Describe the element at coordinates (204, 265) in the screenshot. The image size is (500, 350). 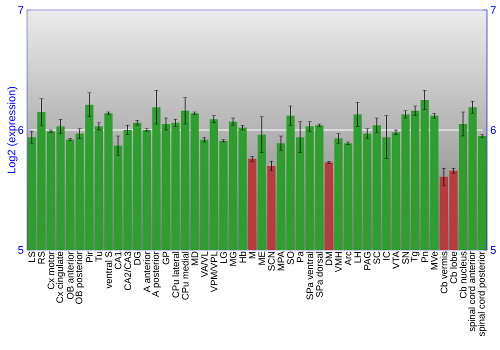
I see `x-tick-label: VA/VL` at that location.